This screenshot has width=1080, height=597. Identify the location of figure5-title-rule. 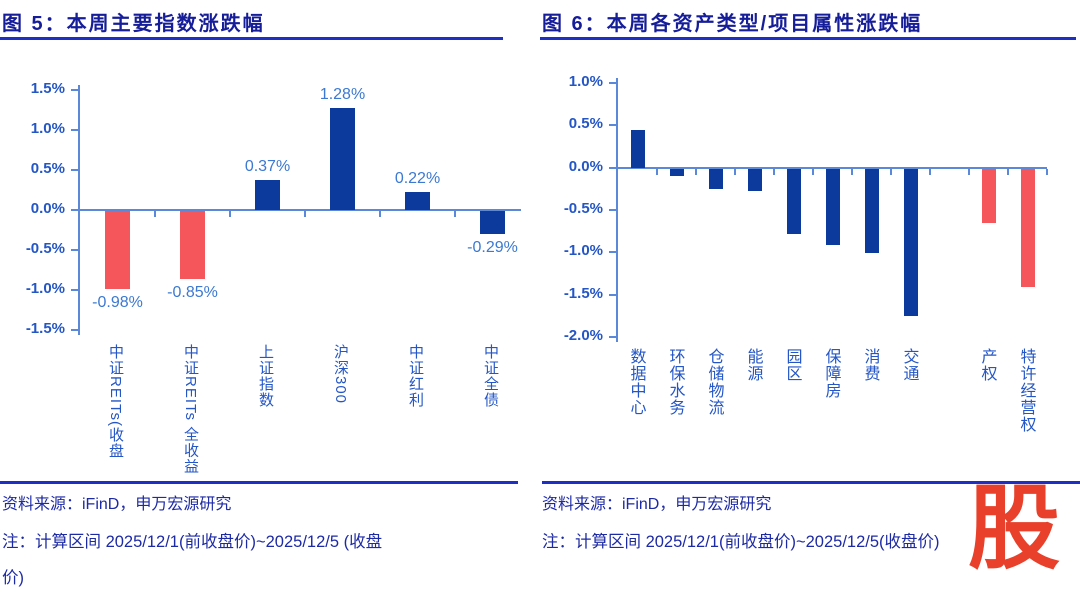
(251, 38).